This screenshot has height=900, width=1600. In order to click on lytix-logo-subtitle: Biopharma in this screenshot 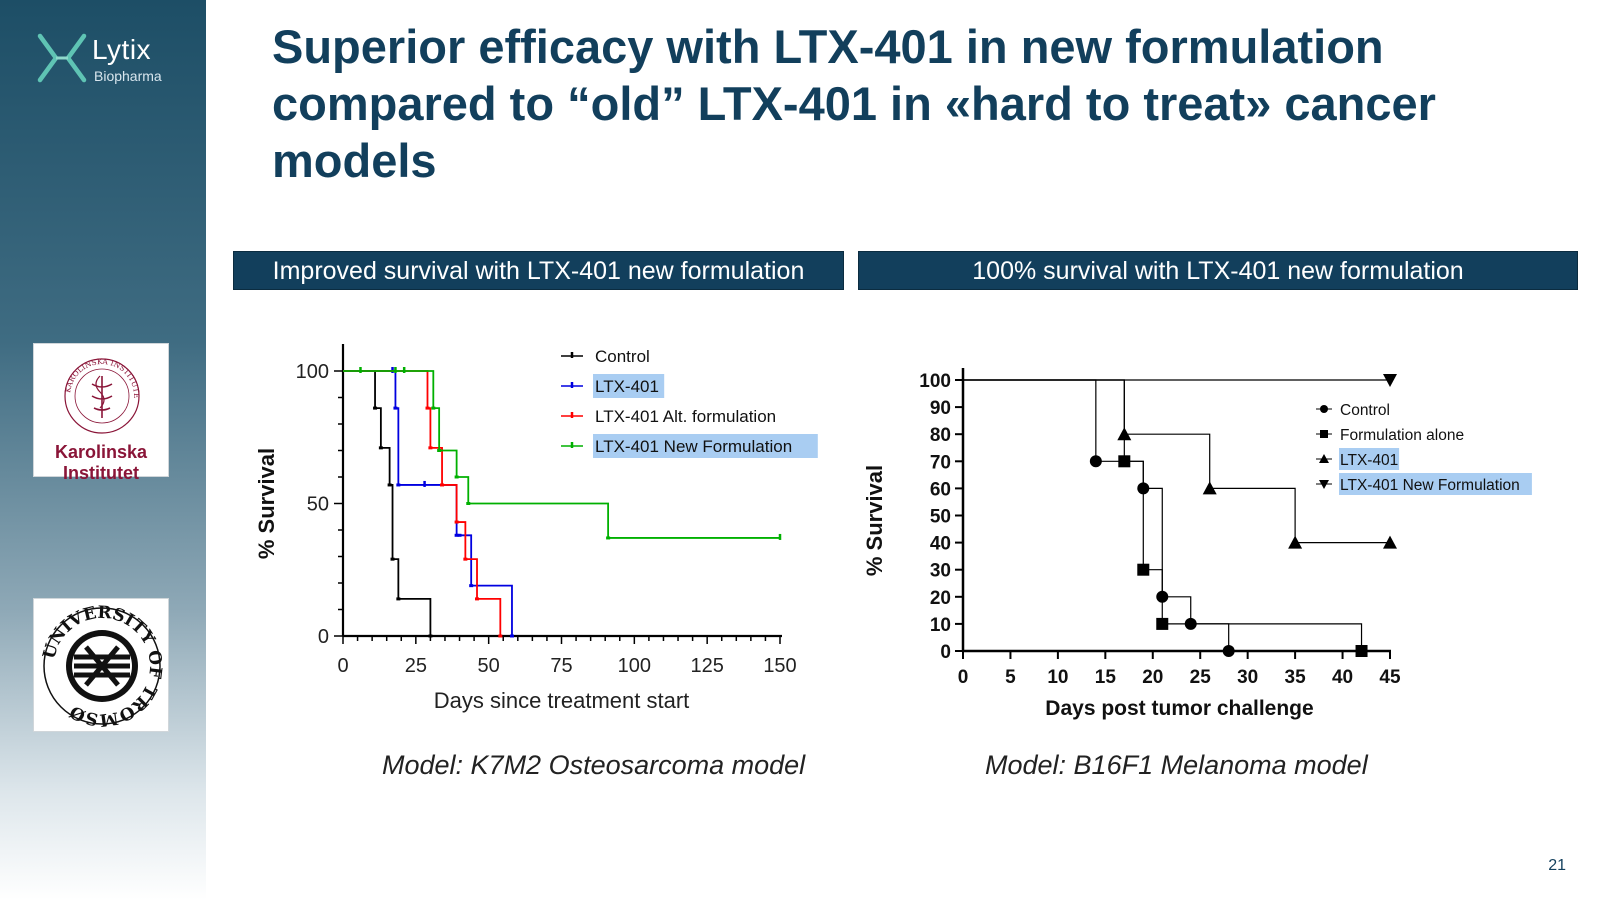, I will do `click(128, 76)`.